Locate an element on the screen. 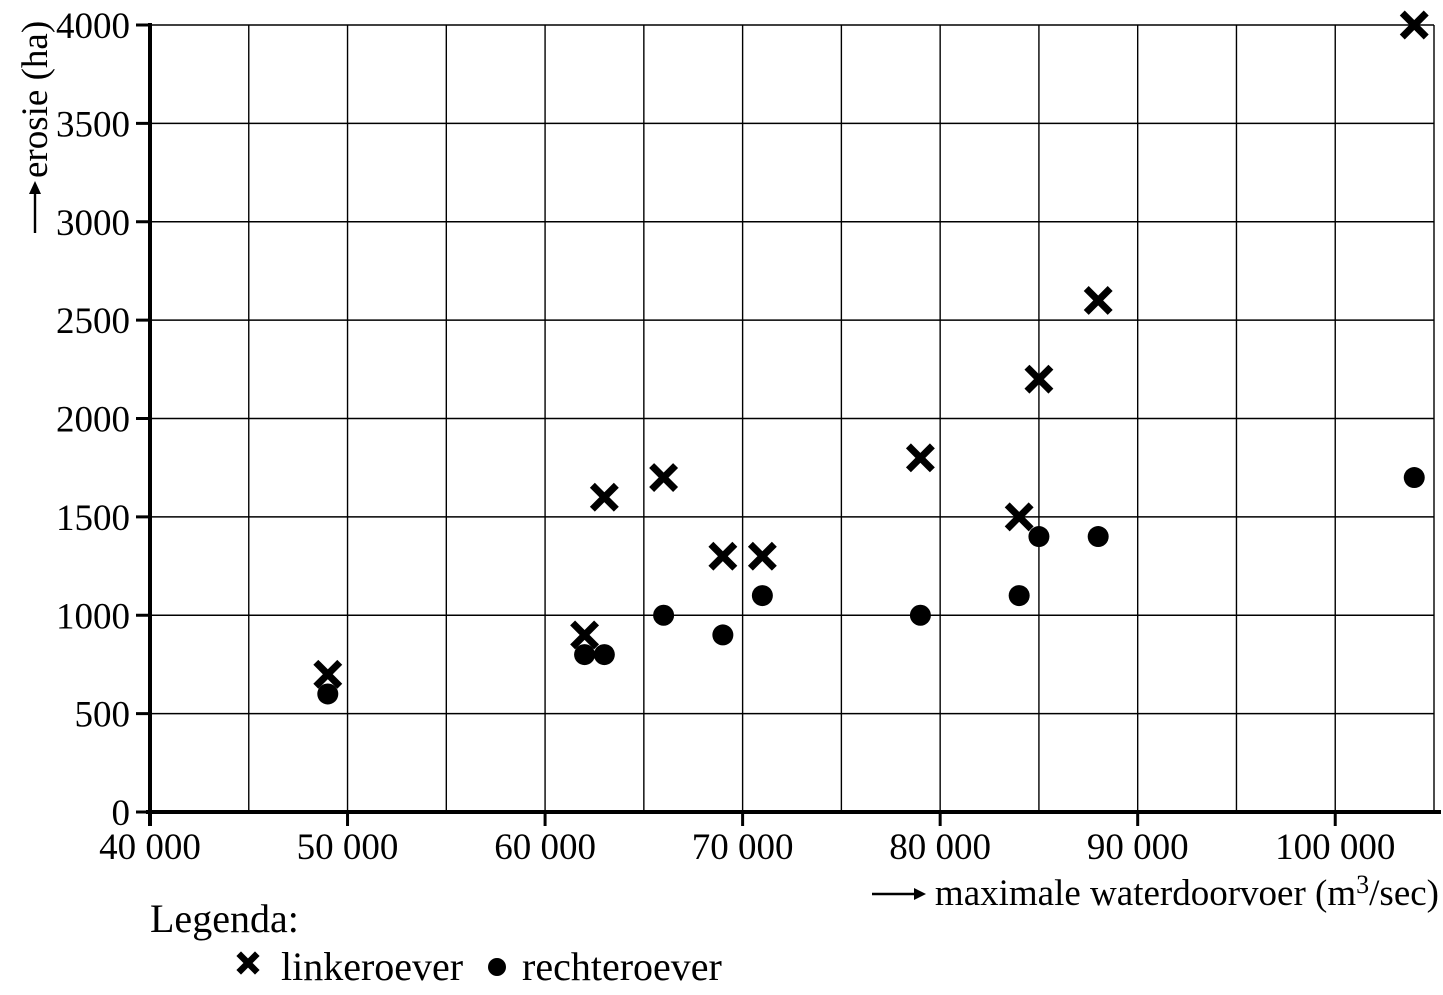 This screenshot has width=1443, height=995. y-tick-label: 2000 is located at coordinates (93, 420).